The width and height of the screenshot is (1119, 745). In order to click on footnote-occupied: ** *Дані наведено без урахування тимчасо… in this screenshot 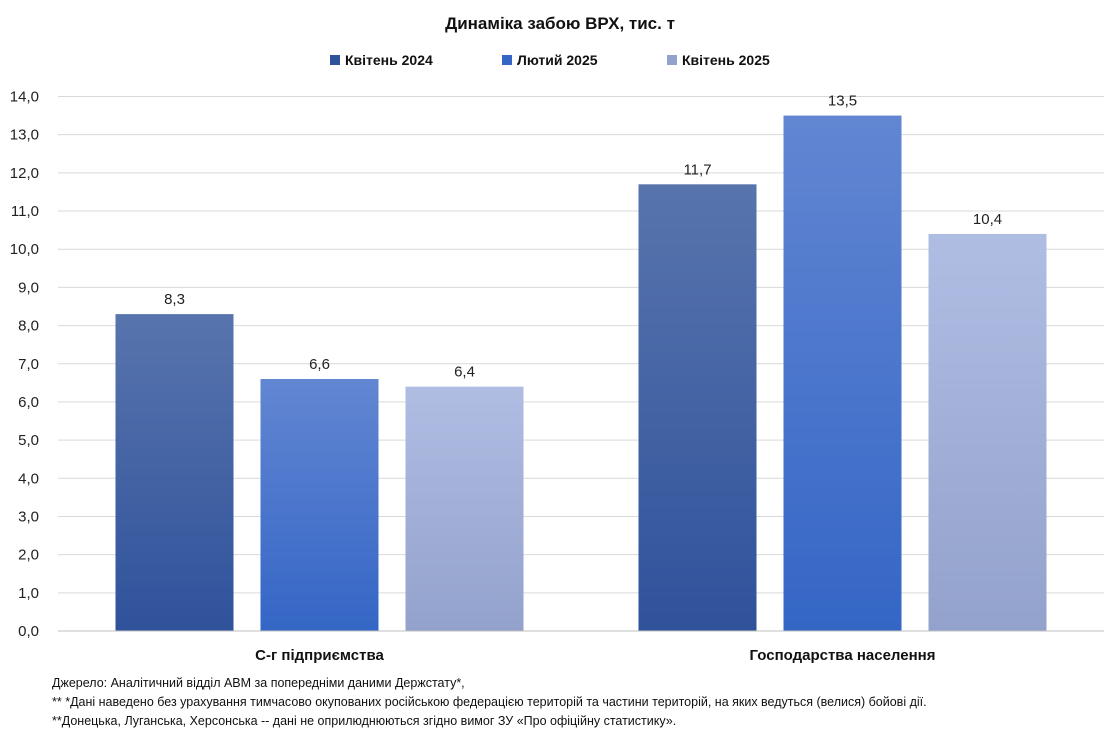, I will do `click(489, 702)`.